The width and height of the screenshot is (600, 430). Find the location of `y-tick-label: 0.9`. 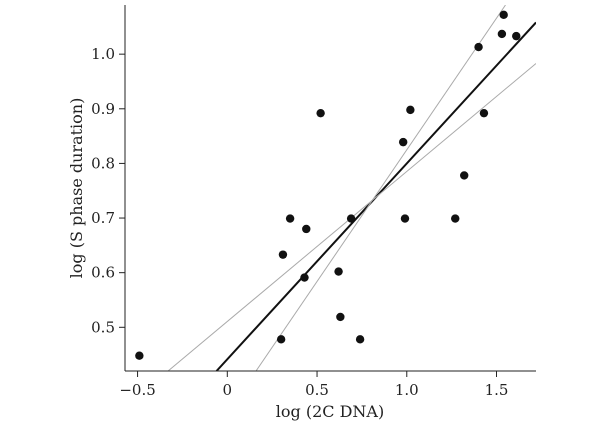

y-tick-label: 0.9 is located at coordinates (103, 109).